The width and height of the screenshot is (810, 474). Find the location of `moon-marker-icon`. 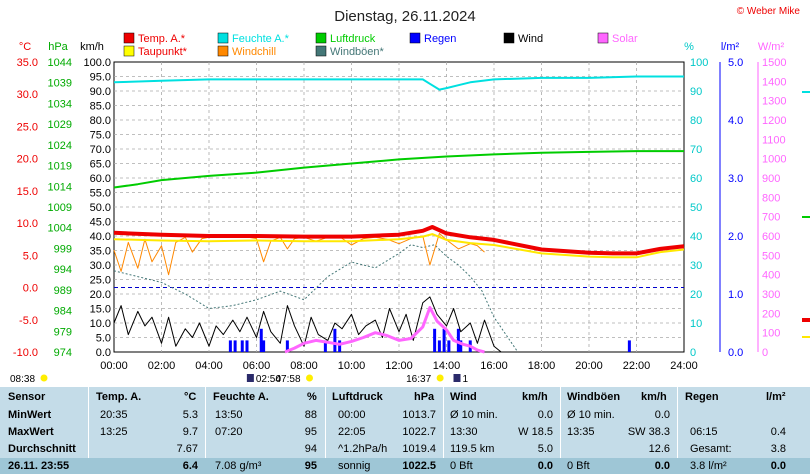

moon-marker-icon is located at coordinates (457, 378).